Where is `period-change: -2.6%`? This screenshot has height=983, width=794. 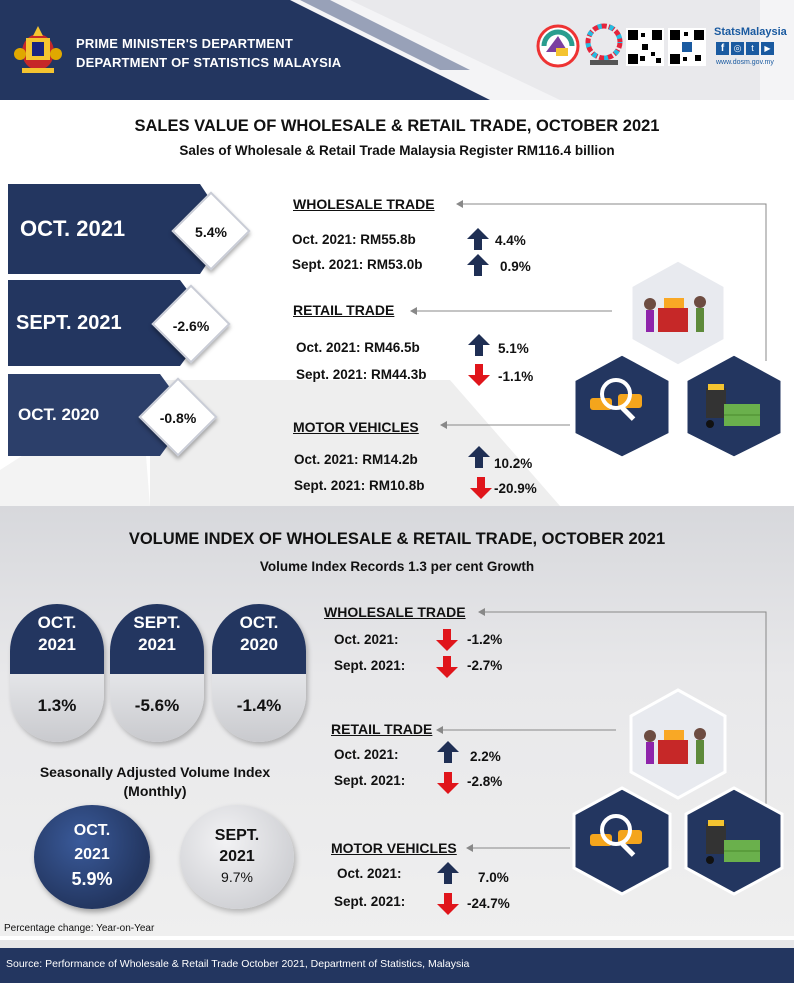
period-change: -2.6% is located at coordinates (191, 326).